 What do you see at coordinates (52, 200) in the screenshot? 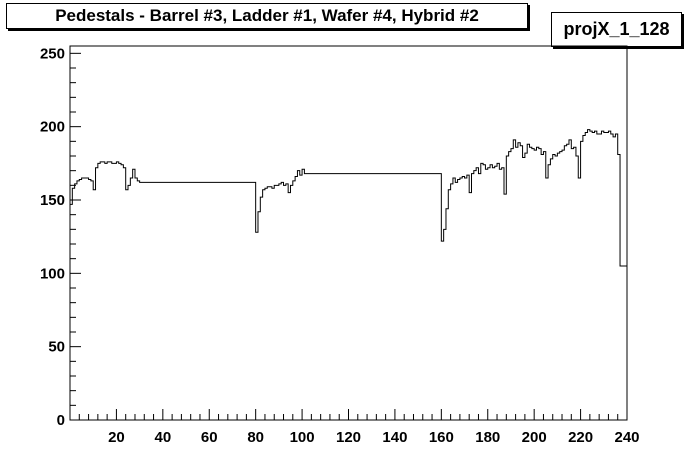
I see `y-tick-label: 150` at bounding box center [52, 200].